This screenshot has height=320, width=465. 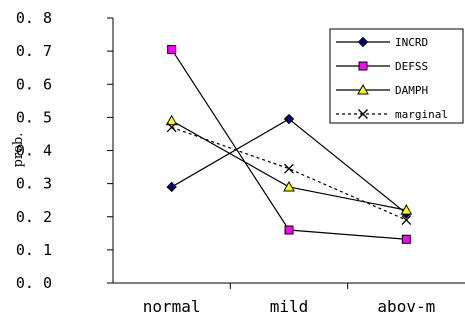 I want to click on x-tick-label: abov-m, so click(x=406, y=306).